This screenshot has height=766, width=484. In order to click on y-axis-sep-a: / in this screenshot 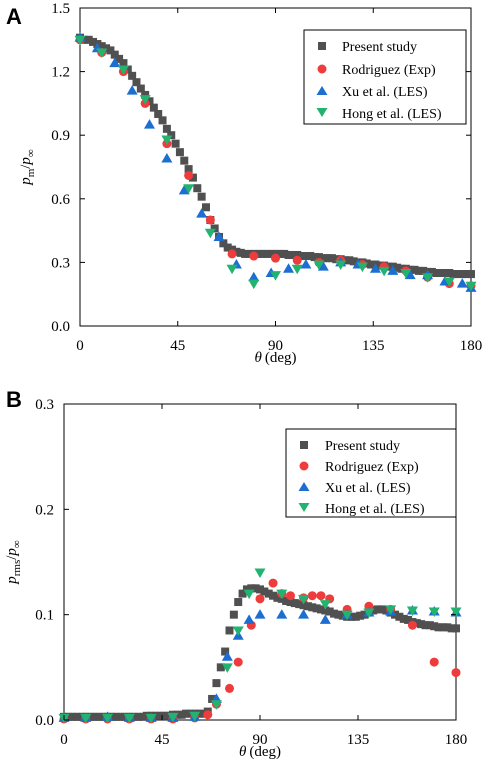, I will do `click(26, 166)`.